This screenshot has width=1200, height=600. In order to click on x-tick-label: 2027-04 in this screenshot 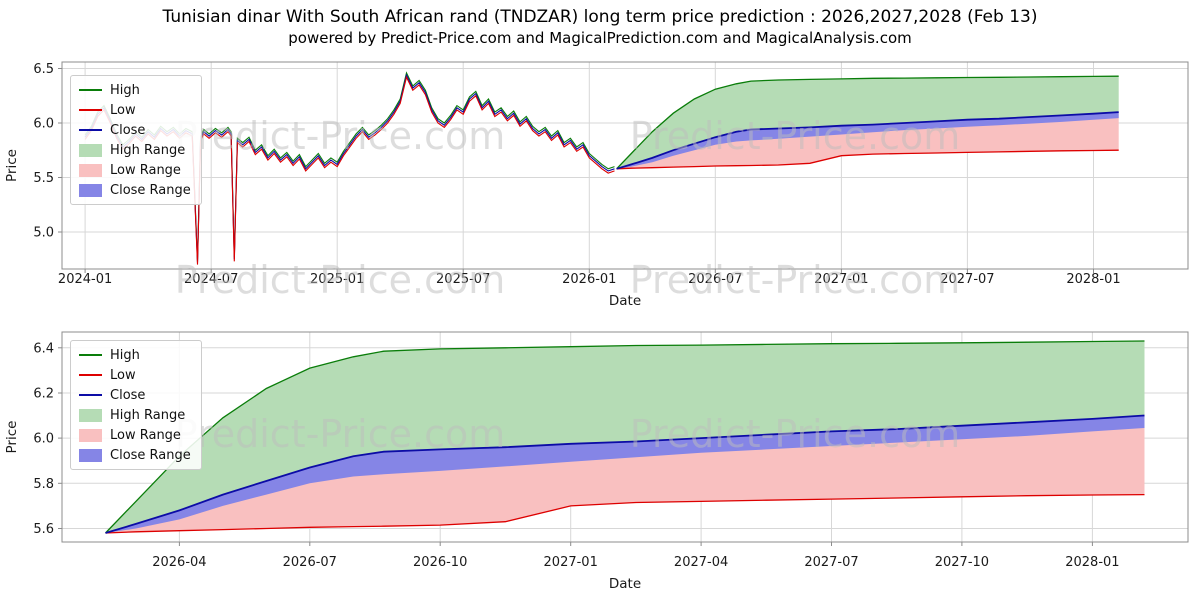, I will do `click(701, 562)`.